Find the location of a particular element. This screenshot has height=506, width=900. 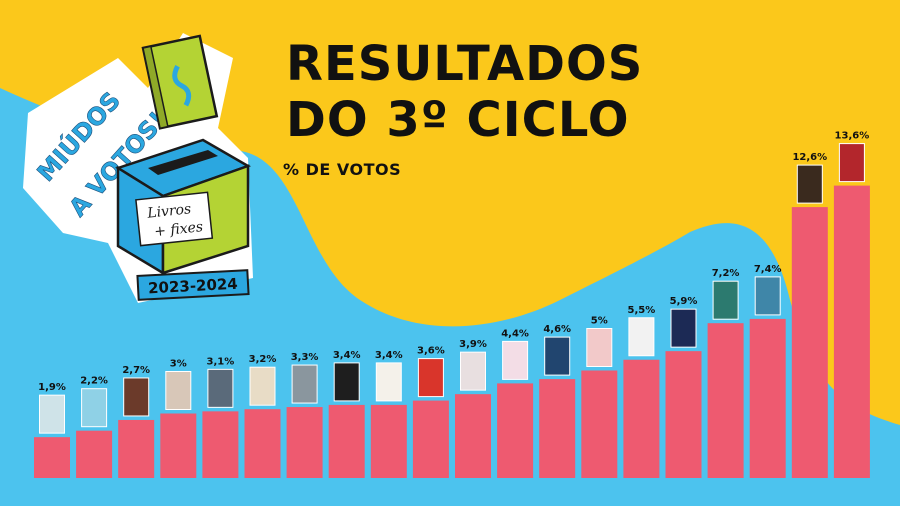

box-label-line-2: + fixes is located at coordinates (179, 229).